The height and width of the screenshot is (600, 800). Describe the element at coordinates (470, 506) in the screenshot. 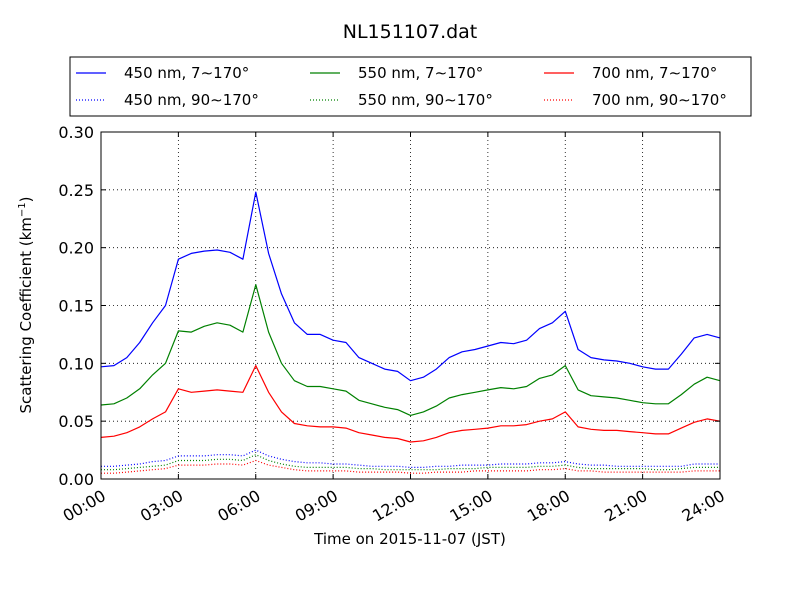

I see `x-tick-label: 15:00` at that location.